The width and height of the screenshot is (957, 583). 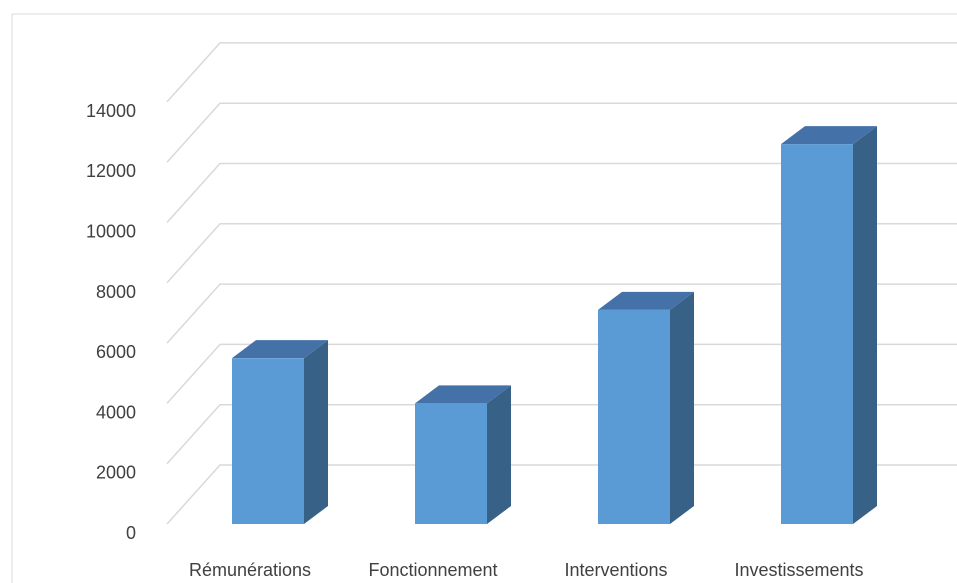 What do you see at coordinates (116, 412) in the screenshot?
I see `y-tick-label: 4000` at bounding box center [116, 412].